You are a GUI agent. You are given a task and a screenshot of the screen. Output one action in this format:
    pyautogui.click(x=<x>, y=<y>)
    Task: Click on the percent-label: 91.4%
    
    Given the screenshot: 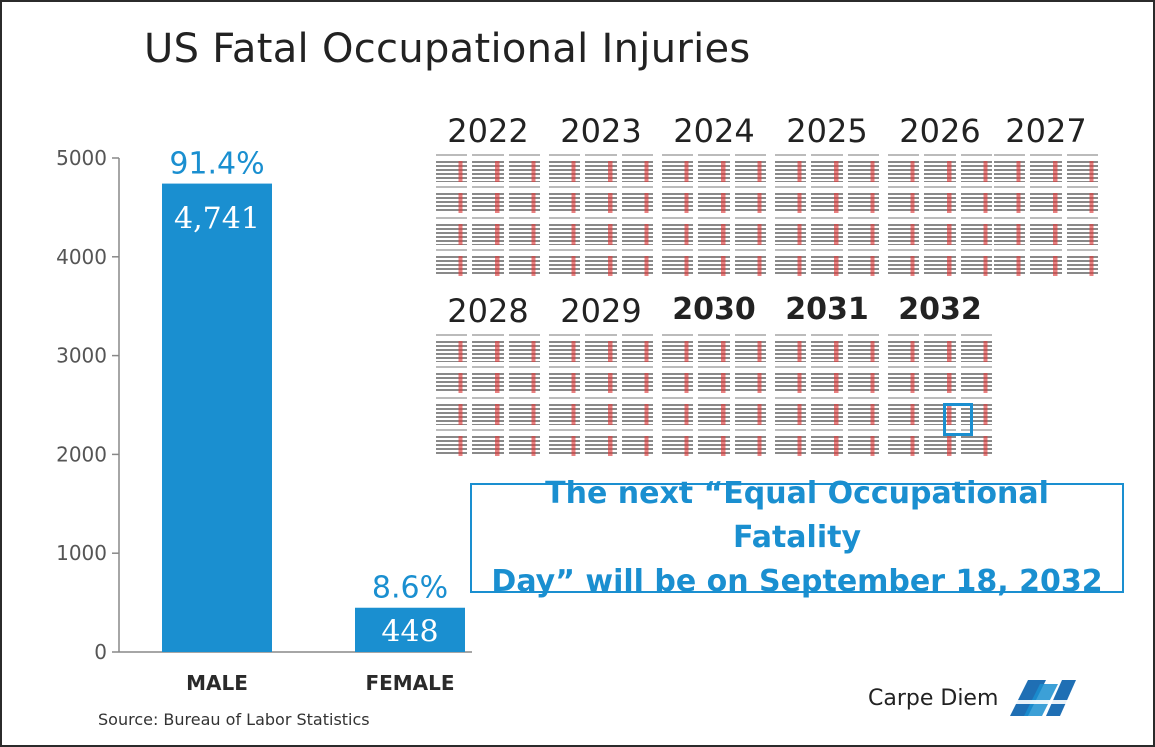 What is the action you would take?
    pyautogui.click(x=216, y=164)
    